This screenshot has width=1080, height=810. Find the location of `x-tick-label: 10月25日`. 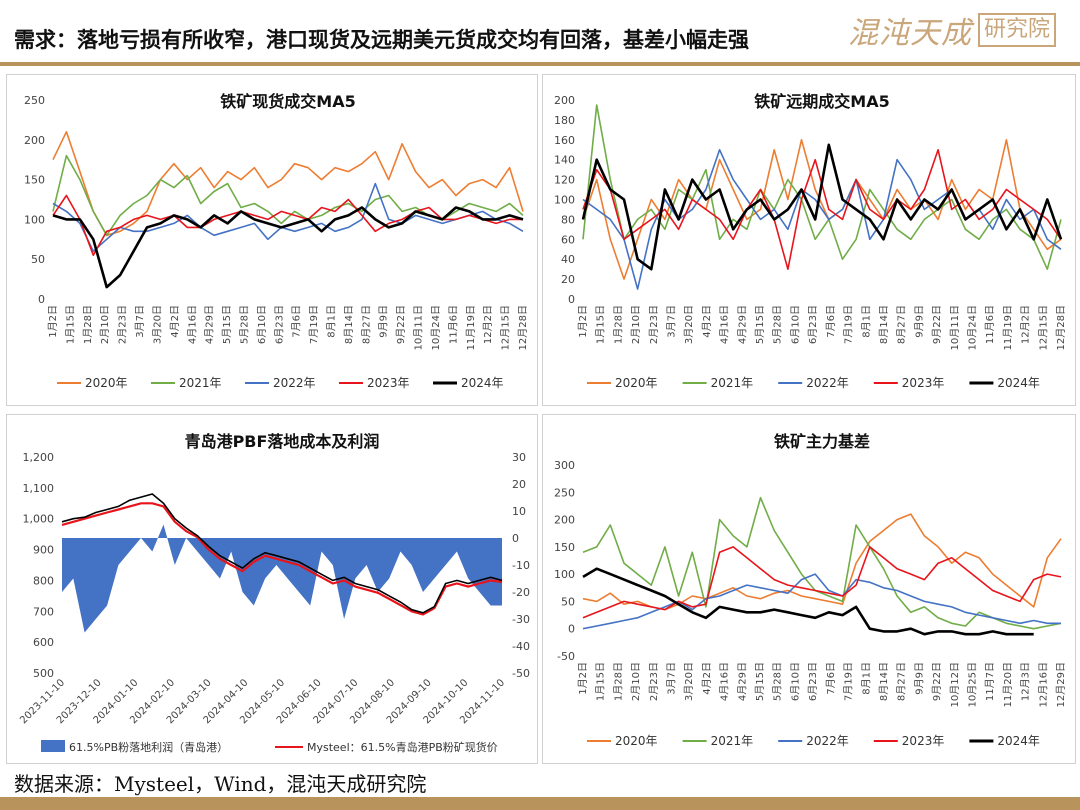

x-tick-label: 10月25日 is located at coordinates (972, 684).